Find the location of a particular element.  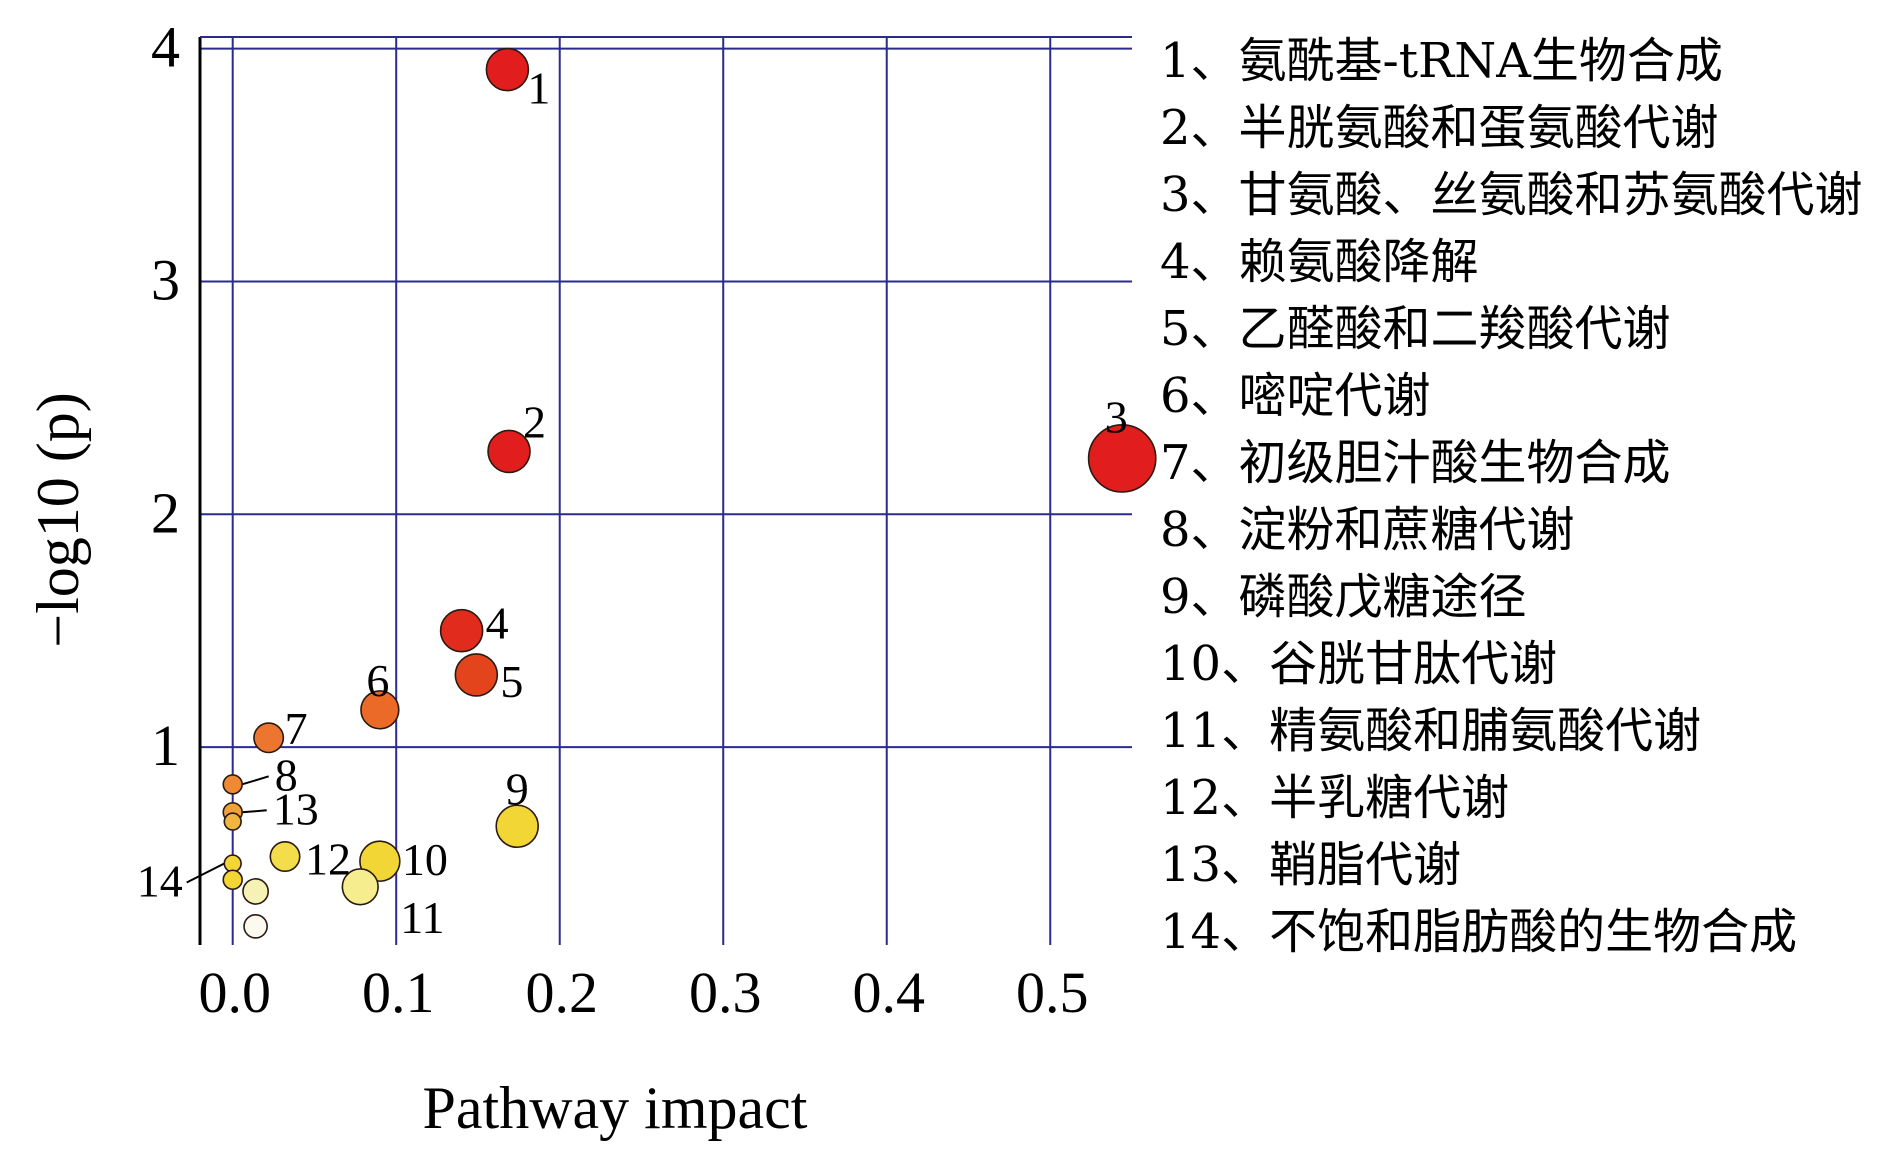

point-label: 9 is located at coordinates (517, 788).